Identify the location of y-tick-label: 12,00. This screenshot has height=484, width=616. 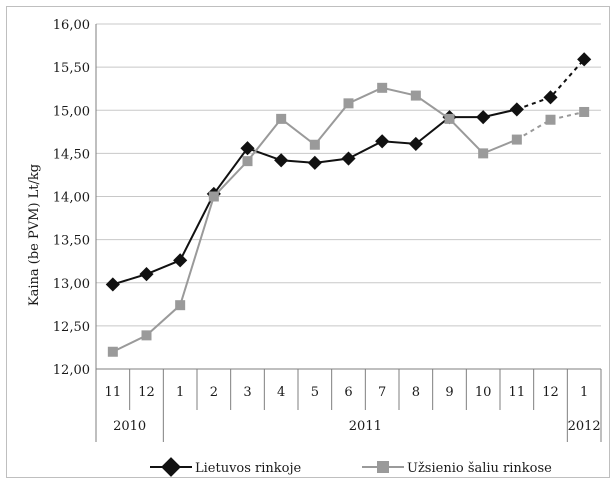
(71, 370).